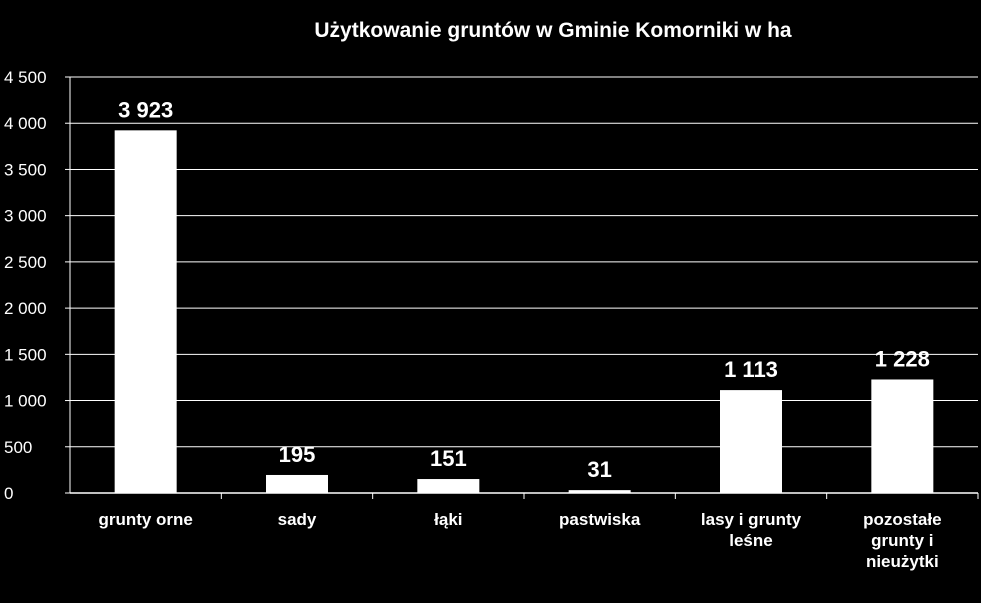 The width and height of the screenshot is (981, 603). I want to click on x-tick-label: pozostałe grunty i nieużytki, so click(902, 540).